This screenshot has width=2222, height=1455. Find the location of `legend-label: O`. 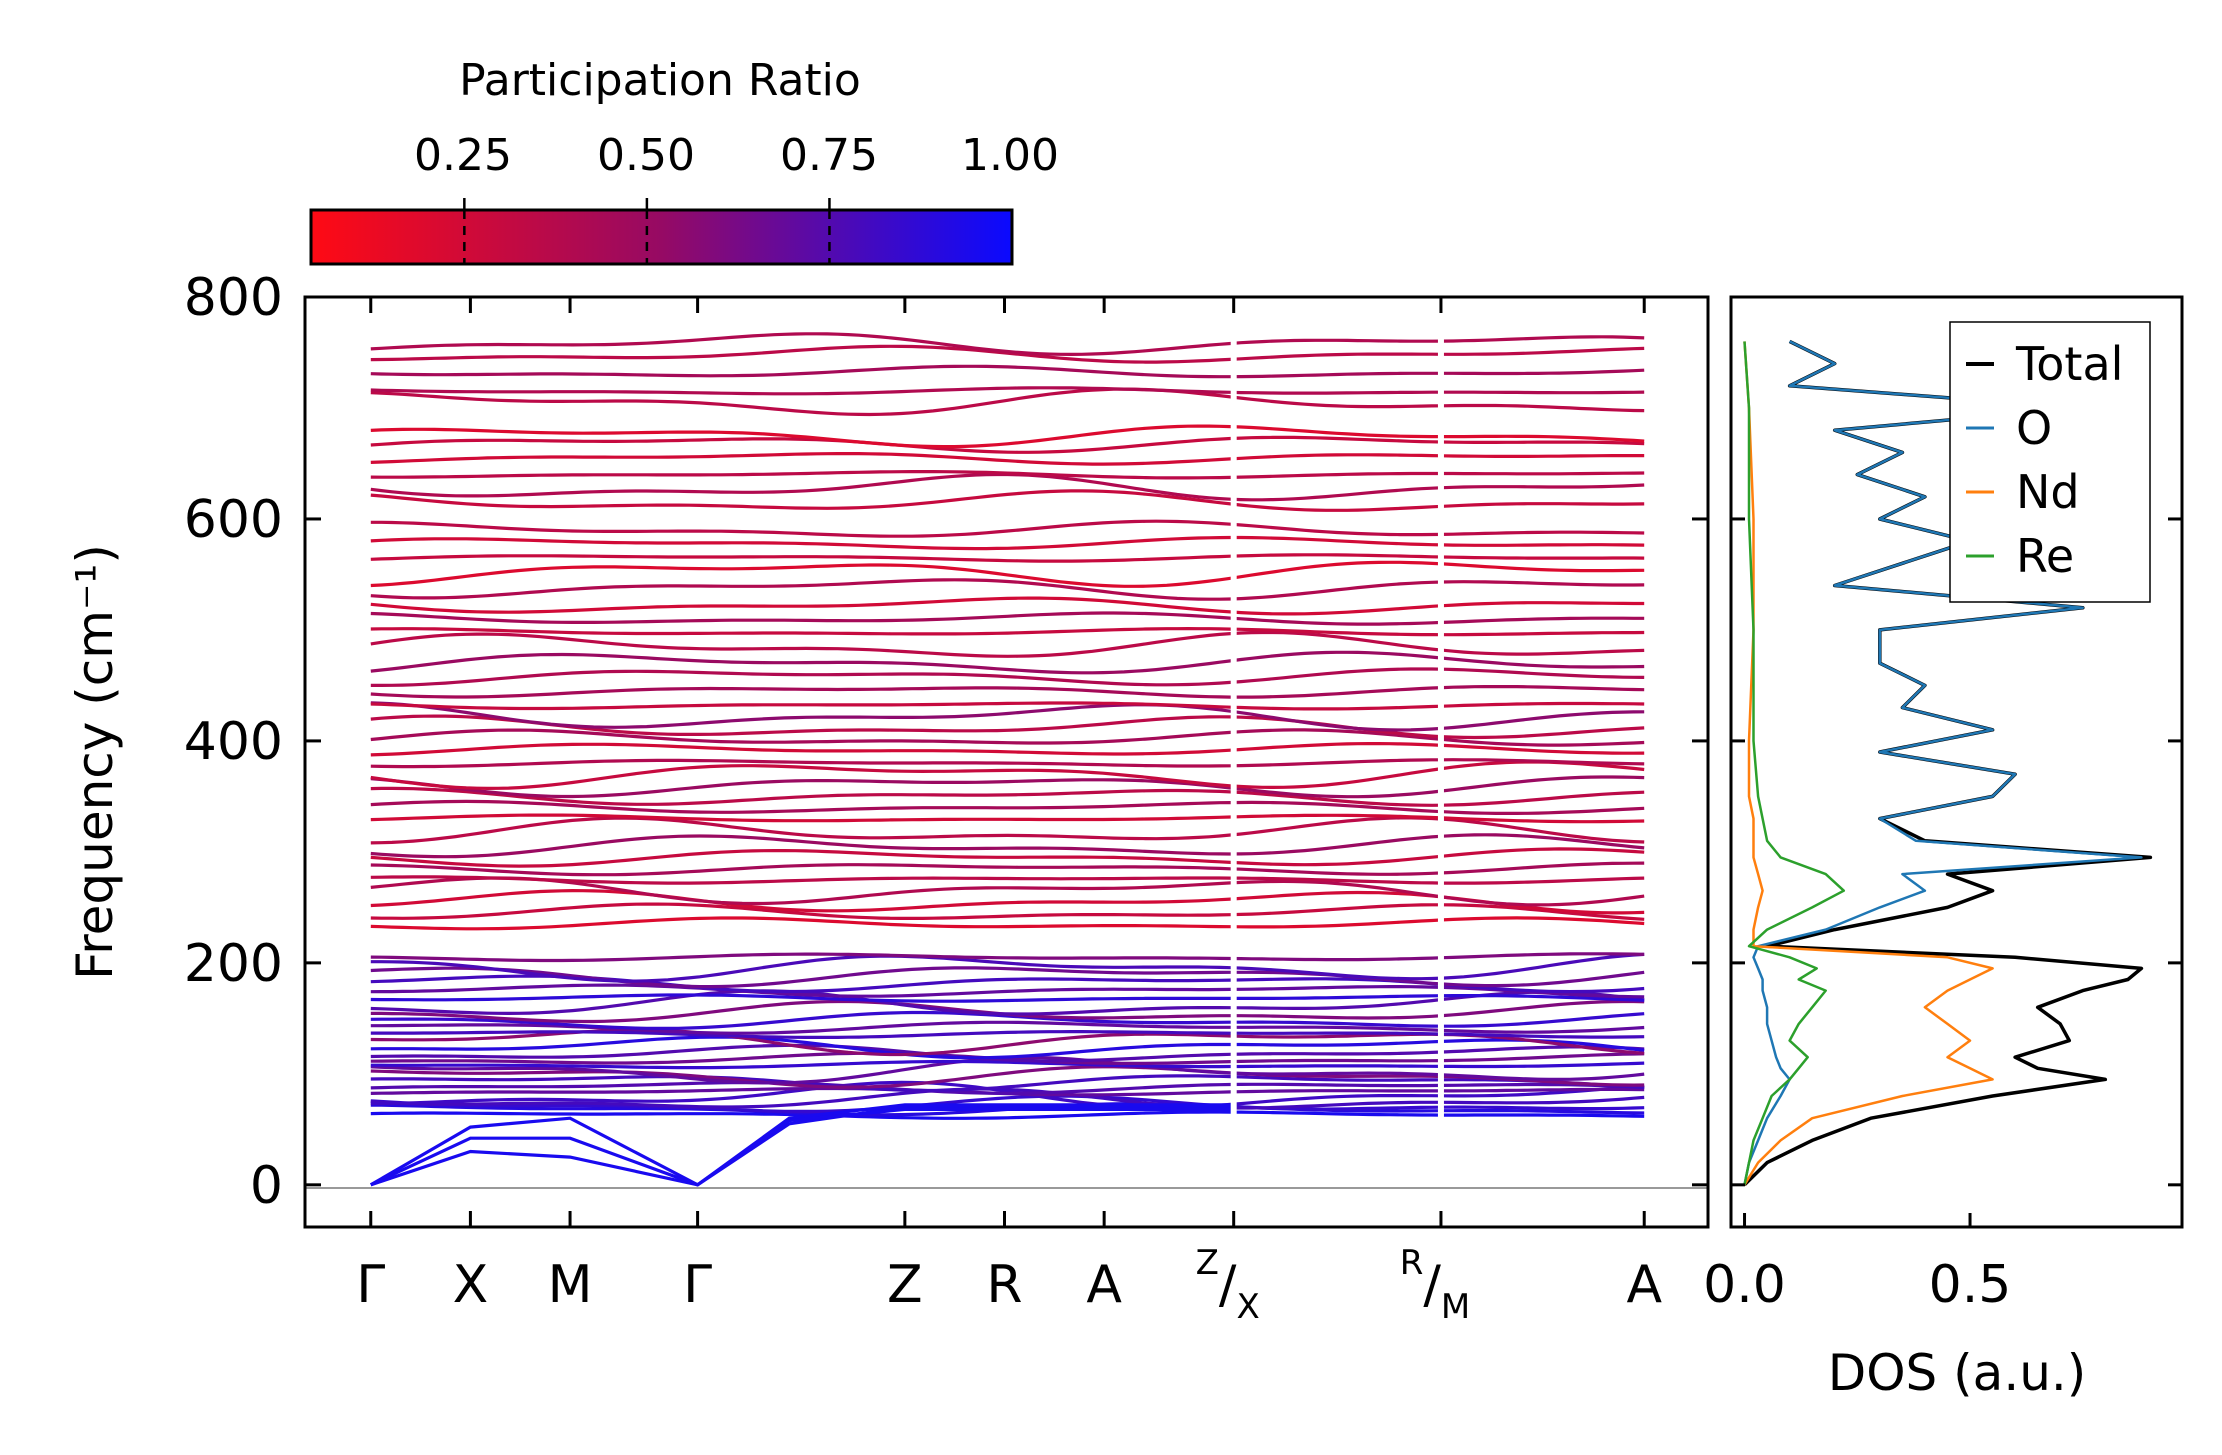

legend-label: O is located at coordinates (2034, 428).